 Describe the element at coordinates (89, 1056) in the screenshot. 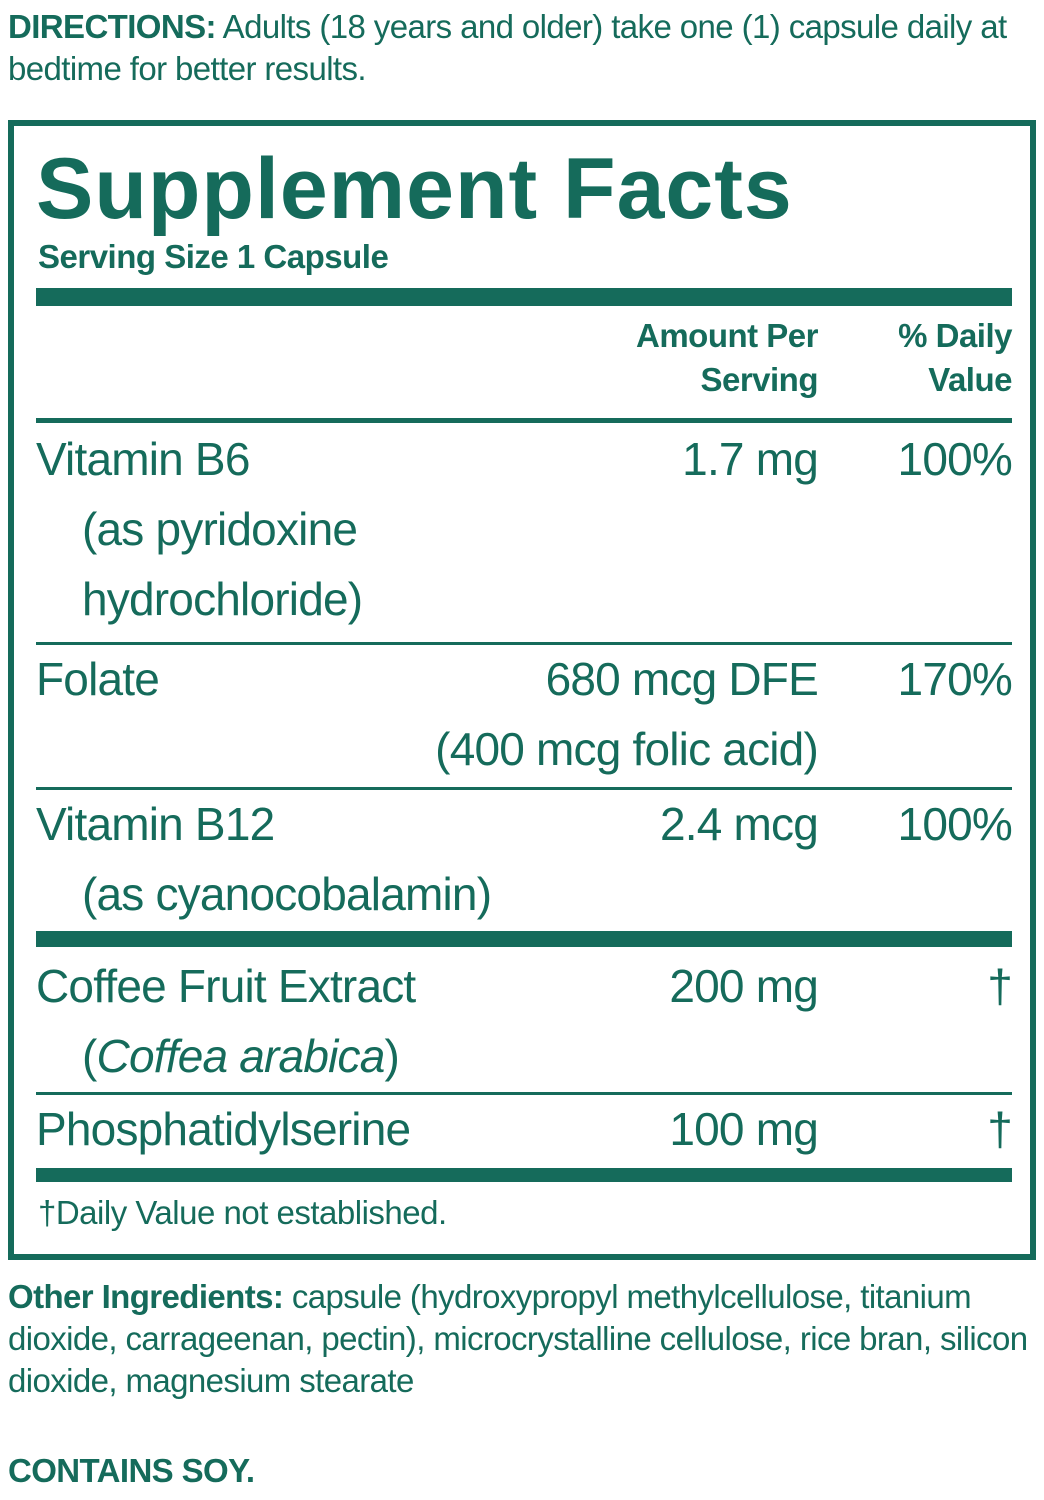

I see `source-part: (` at that location.